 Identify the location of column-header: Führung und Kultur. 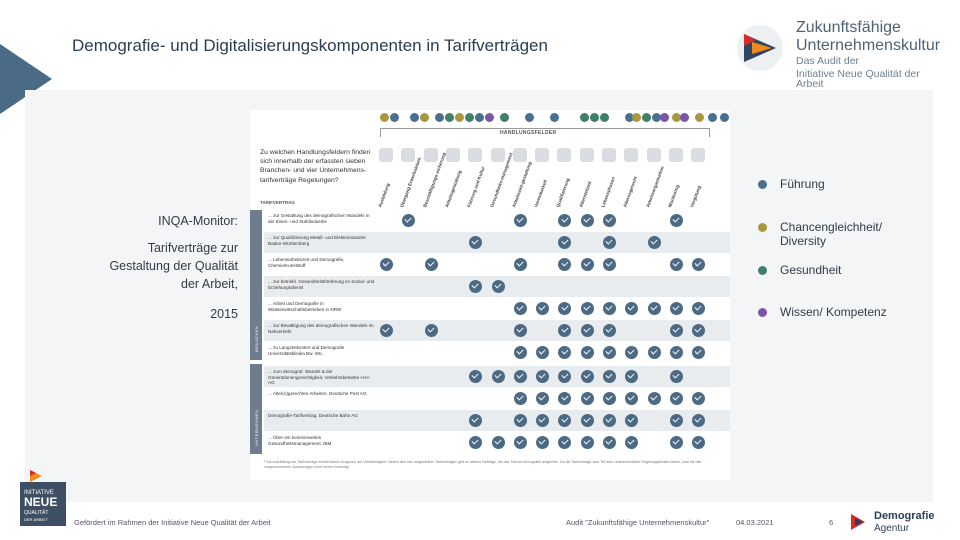
(475, 187).